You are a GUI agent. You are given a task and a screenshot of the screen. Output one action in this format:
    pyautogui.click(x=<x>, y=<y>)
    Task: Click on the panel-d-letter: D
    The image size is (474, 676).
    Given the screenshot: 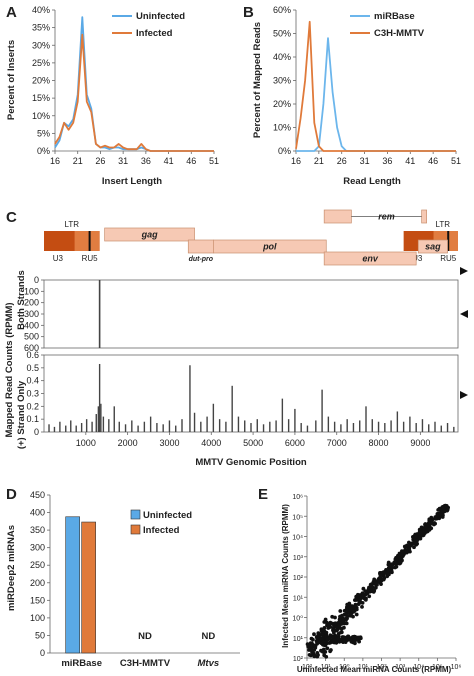 What is the action you would take?
    pyautogui.click(x=11, y=494)
    